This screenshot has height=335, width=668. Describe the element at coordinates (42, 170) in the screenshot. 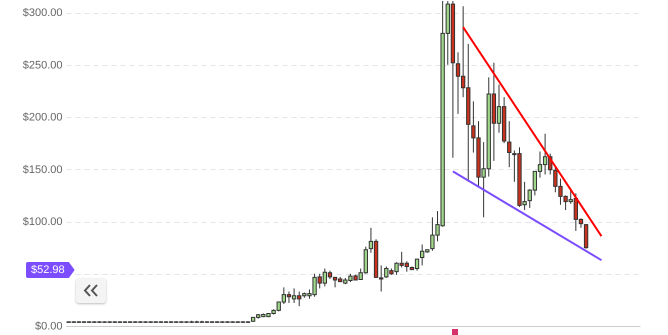

I see `y-tick-label: $150.00` at that location.